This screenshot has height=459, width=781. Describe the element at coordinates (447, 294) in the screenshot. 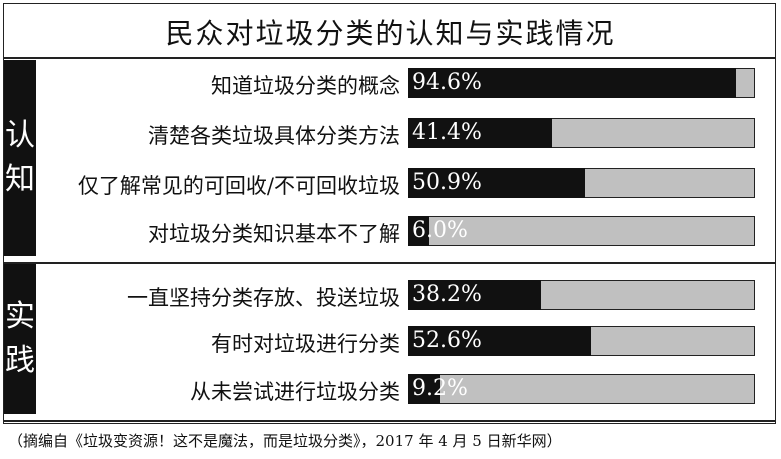

I see `bar-value-label: 38.2%` at that location.